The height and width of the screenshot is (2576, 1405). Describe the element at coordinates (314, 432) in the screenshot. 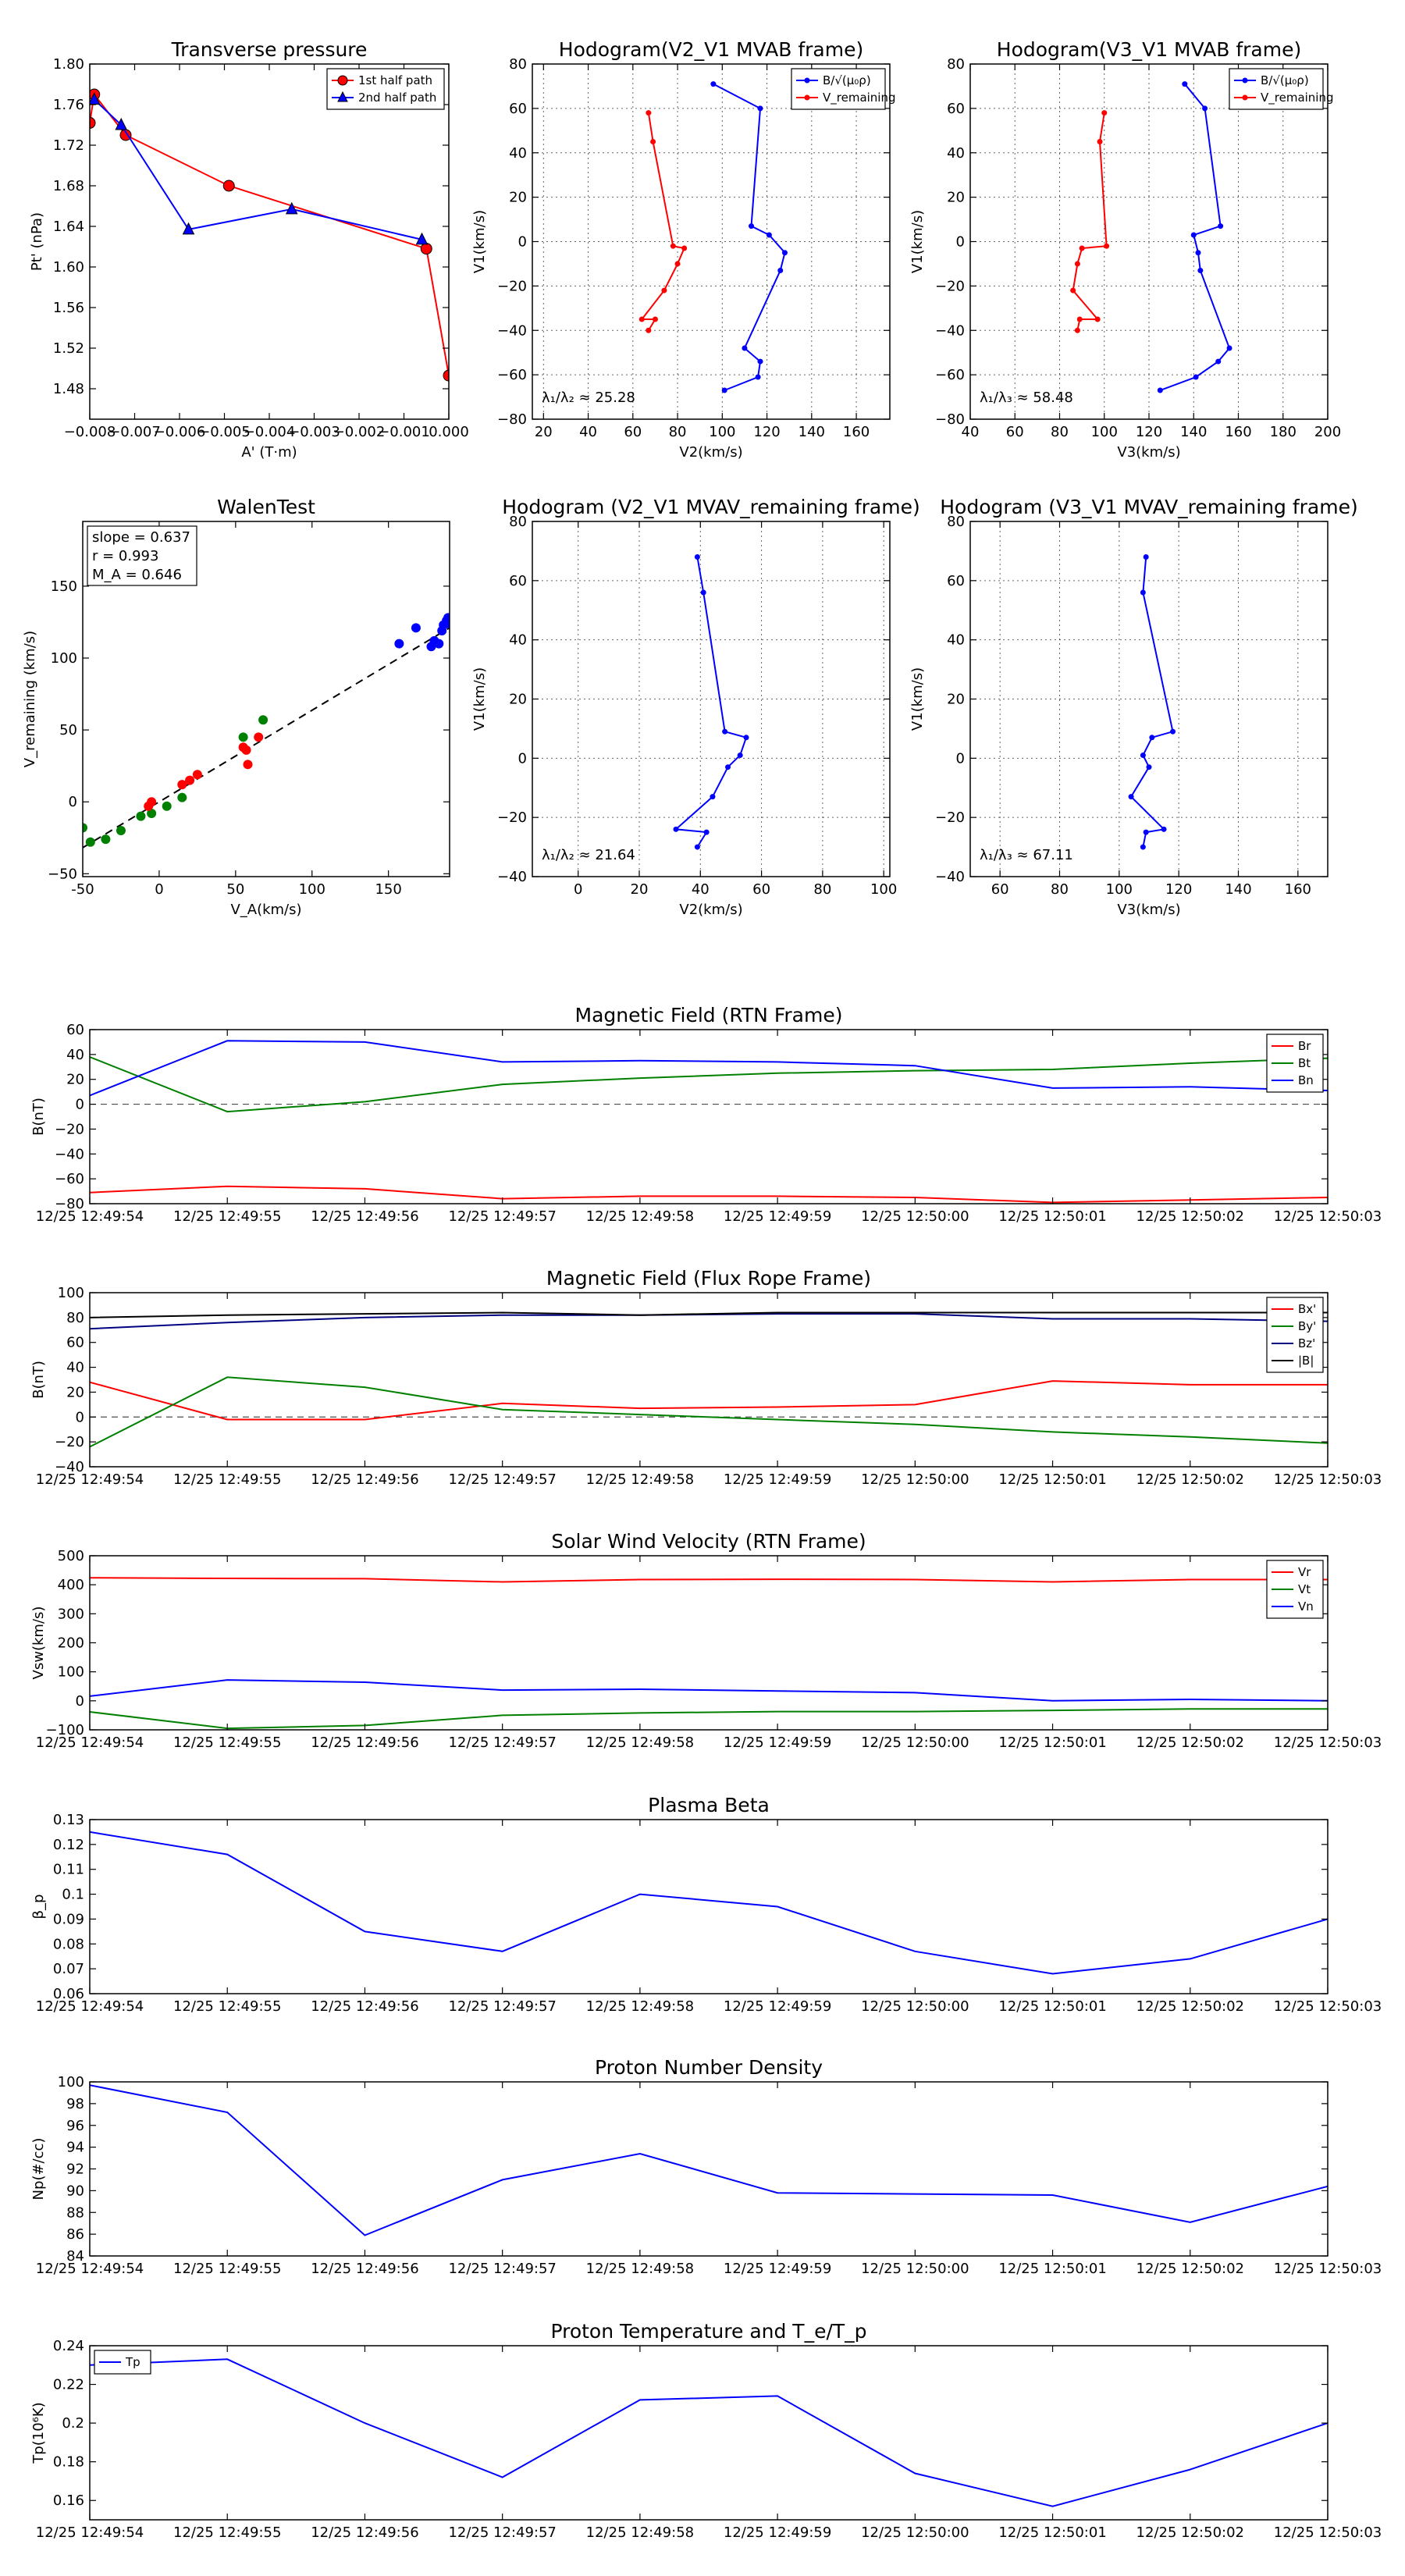

I see `x-tick-label: −0.003` at that location.